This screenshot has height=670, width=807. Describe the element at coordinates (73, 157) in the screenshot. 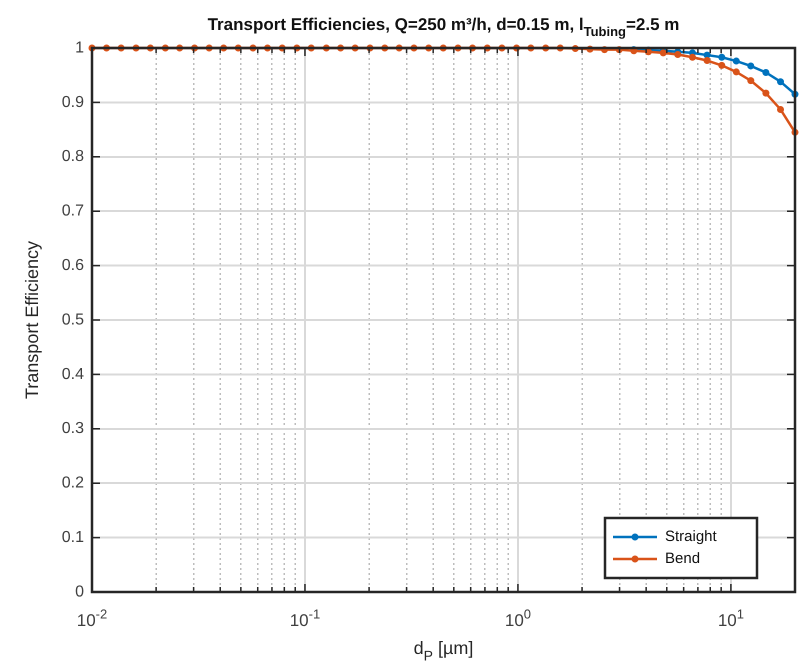

I see `y-tick-label: 0.8` at that location.